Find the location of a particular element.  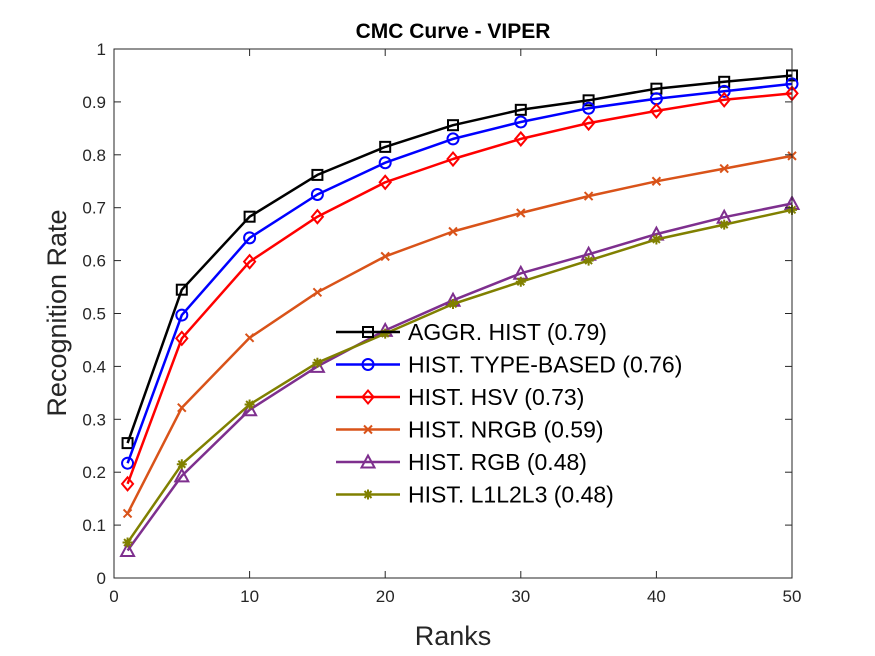

x-tick-label: 10 is located at coordinates (249, 596).